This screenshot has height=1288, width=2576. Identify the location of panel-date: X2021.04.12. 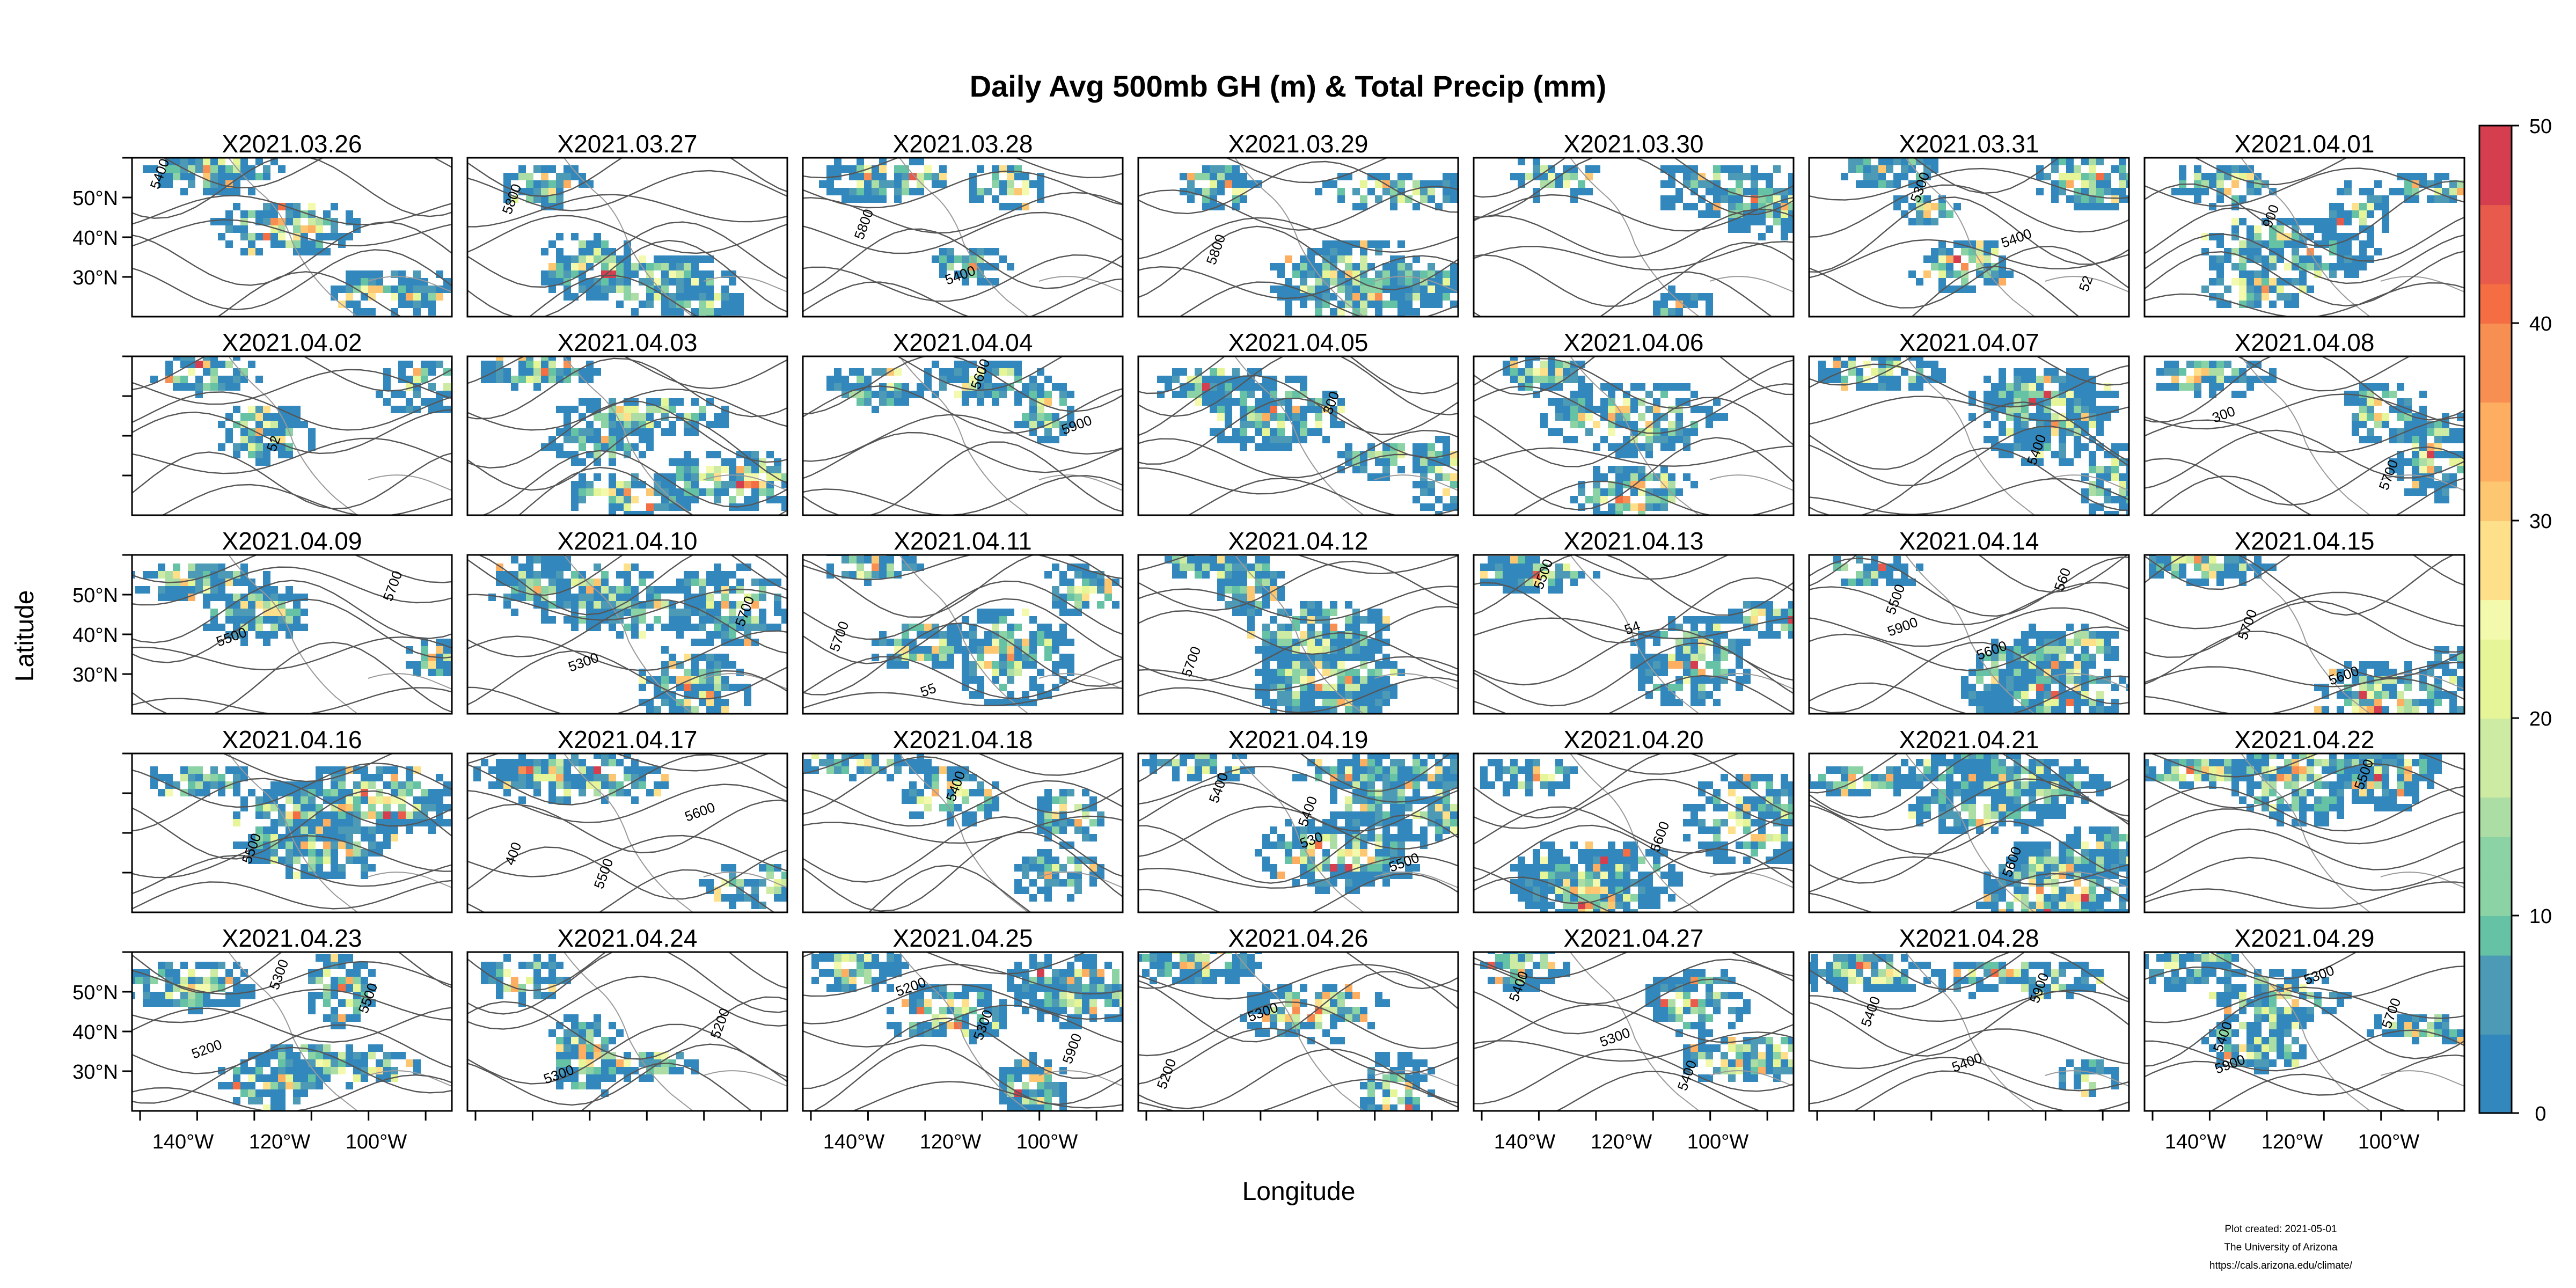
(1298, 541).